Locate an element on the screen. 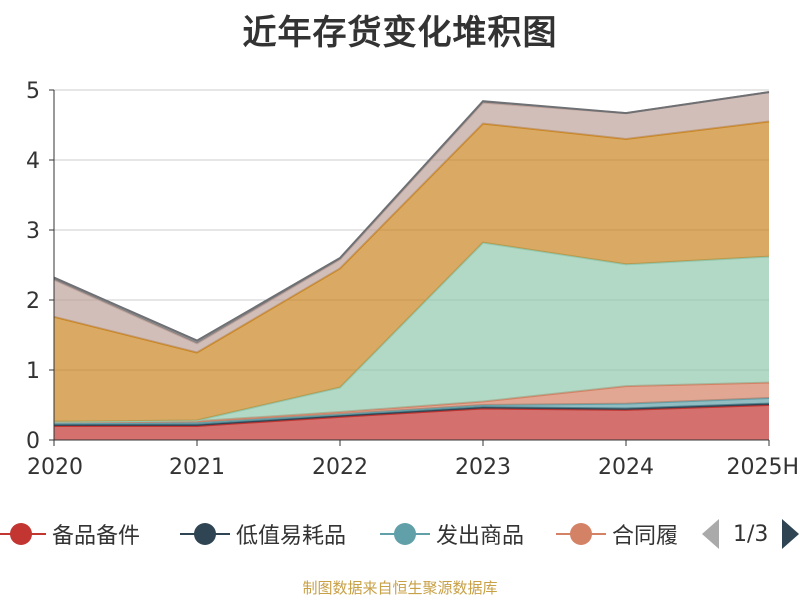 This screenshot has width=800, height=600. legend-item: 备品备件 is located at coordinates (70, 534).